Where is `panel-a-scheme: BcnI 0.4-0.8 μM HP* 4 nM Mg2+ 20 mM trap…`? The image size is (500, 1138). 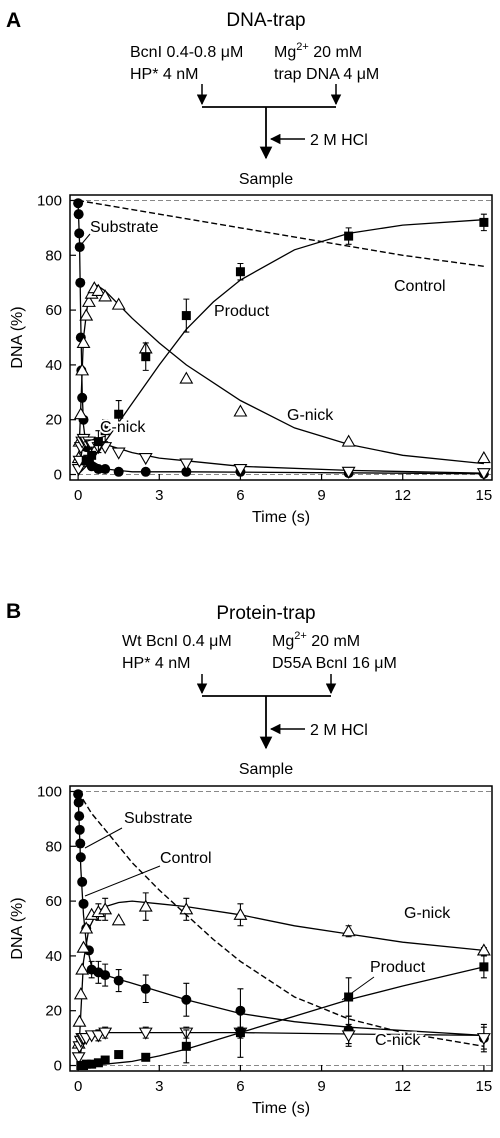 panel-a-scheme: BcnI 0.4-0.8 μM HP* 4 nM Mg2+ 20 mM trap… is located at coordinates (254, 114).